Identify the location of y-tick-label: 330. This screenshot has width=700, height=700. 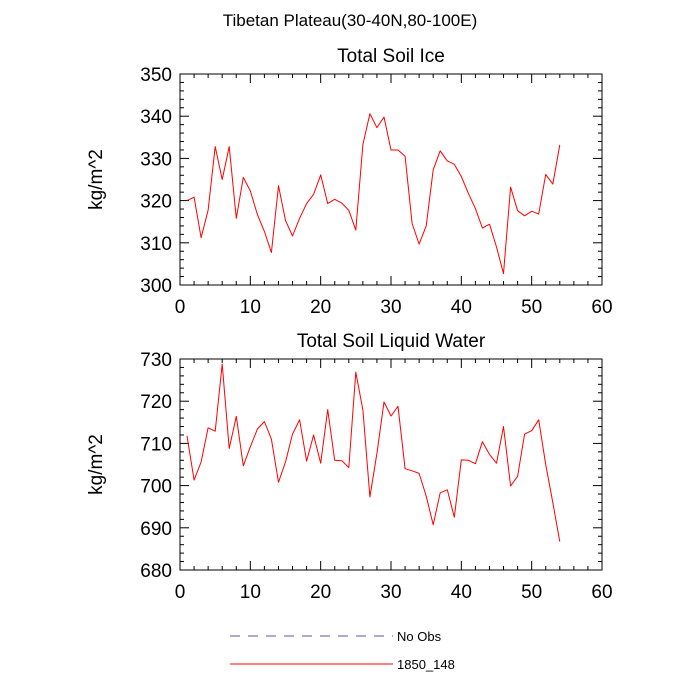
(156, 159).